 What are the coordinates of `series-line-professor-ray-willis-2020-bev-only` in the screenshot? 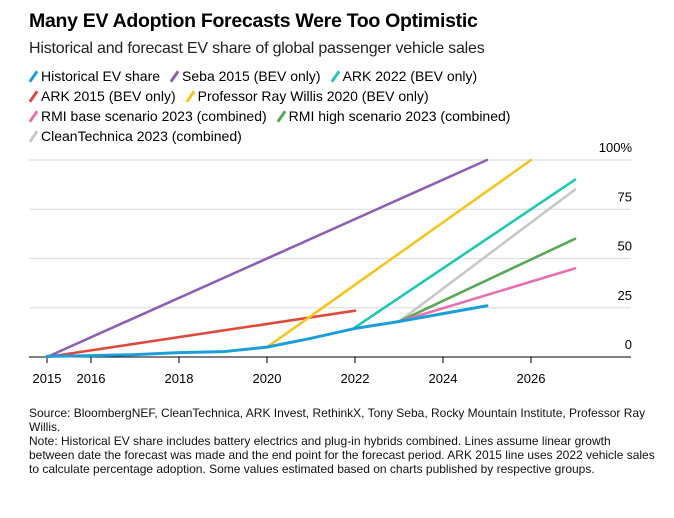 It's located at (399, 253).